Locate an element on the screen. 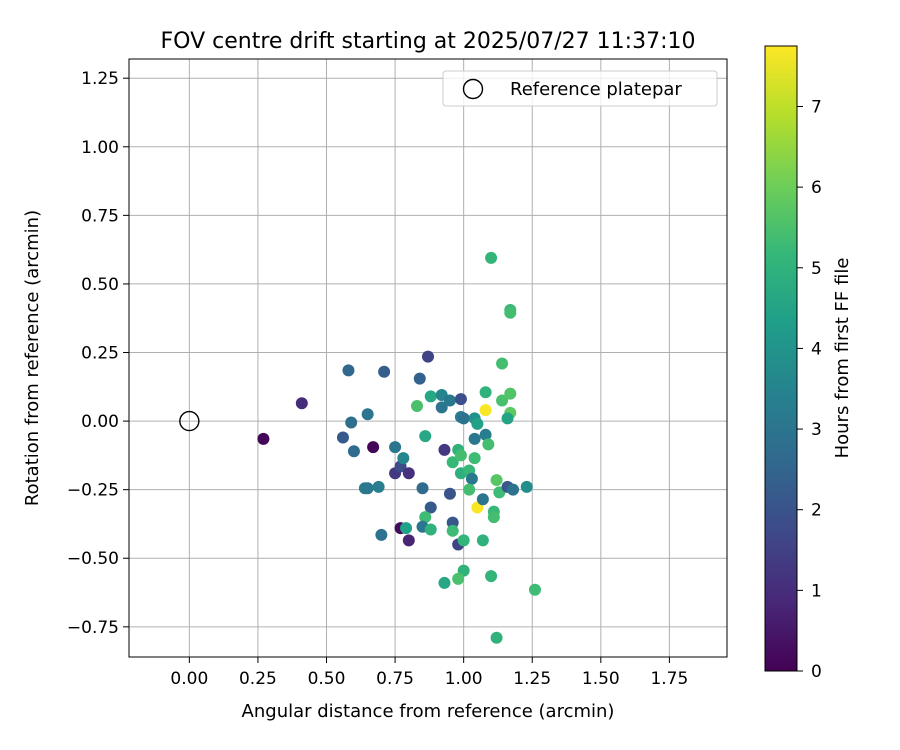  colorbar is located at coordinates (781, 358).